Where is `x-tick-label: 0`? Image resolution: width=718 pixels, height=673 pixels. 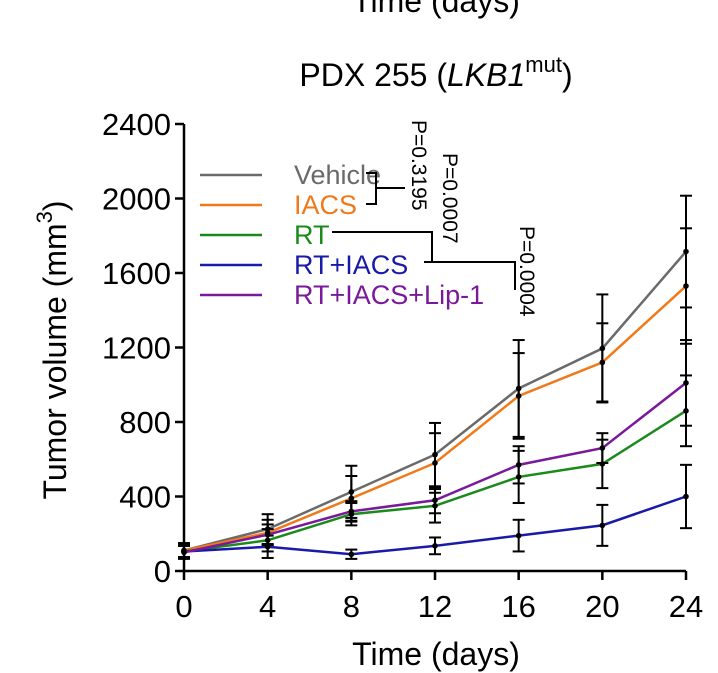 x-tick-label: 0 is located at coordinates (183, 606).